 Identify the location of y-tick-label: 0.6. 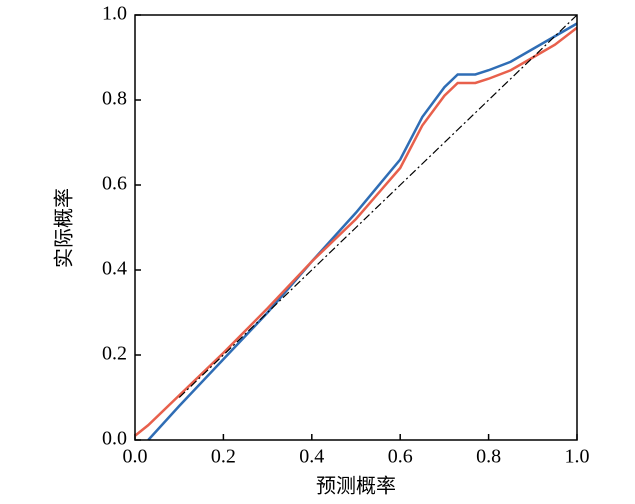
(114, 184).